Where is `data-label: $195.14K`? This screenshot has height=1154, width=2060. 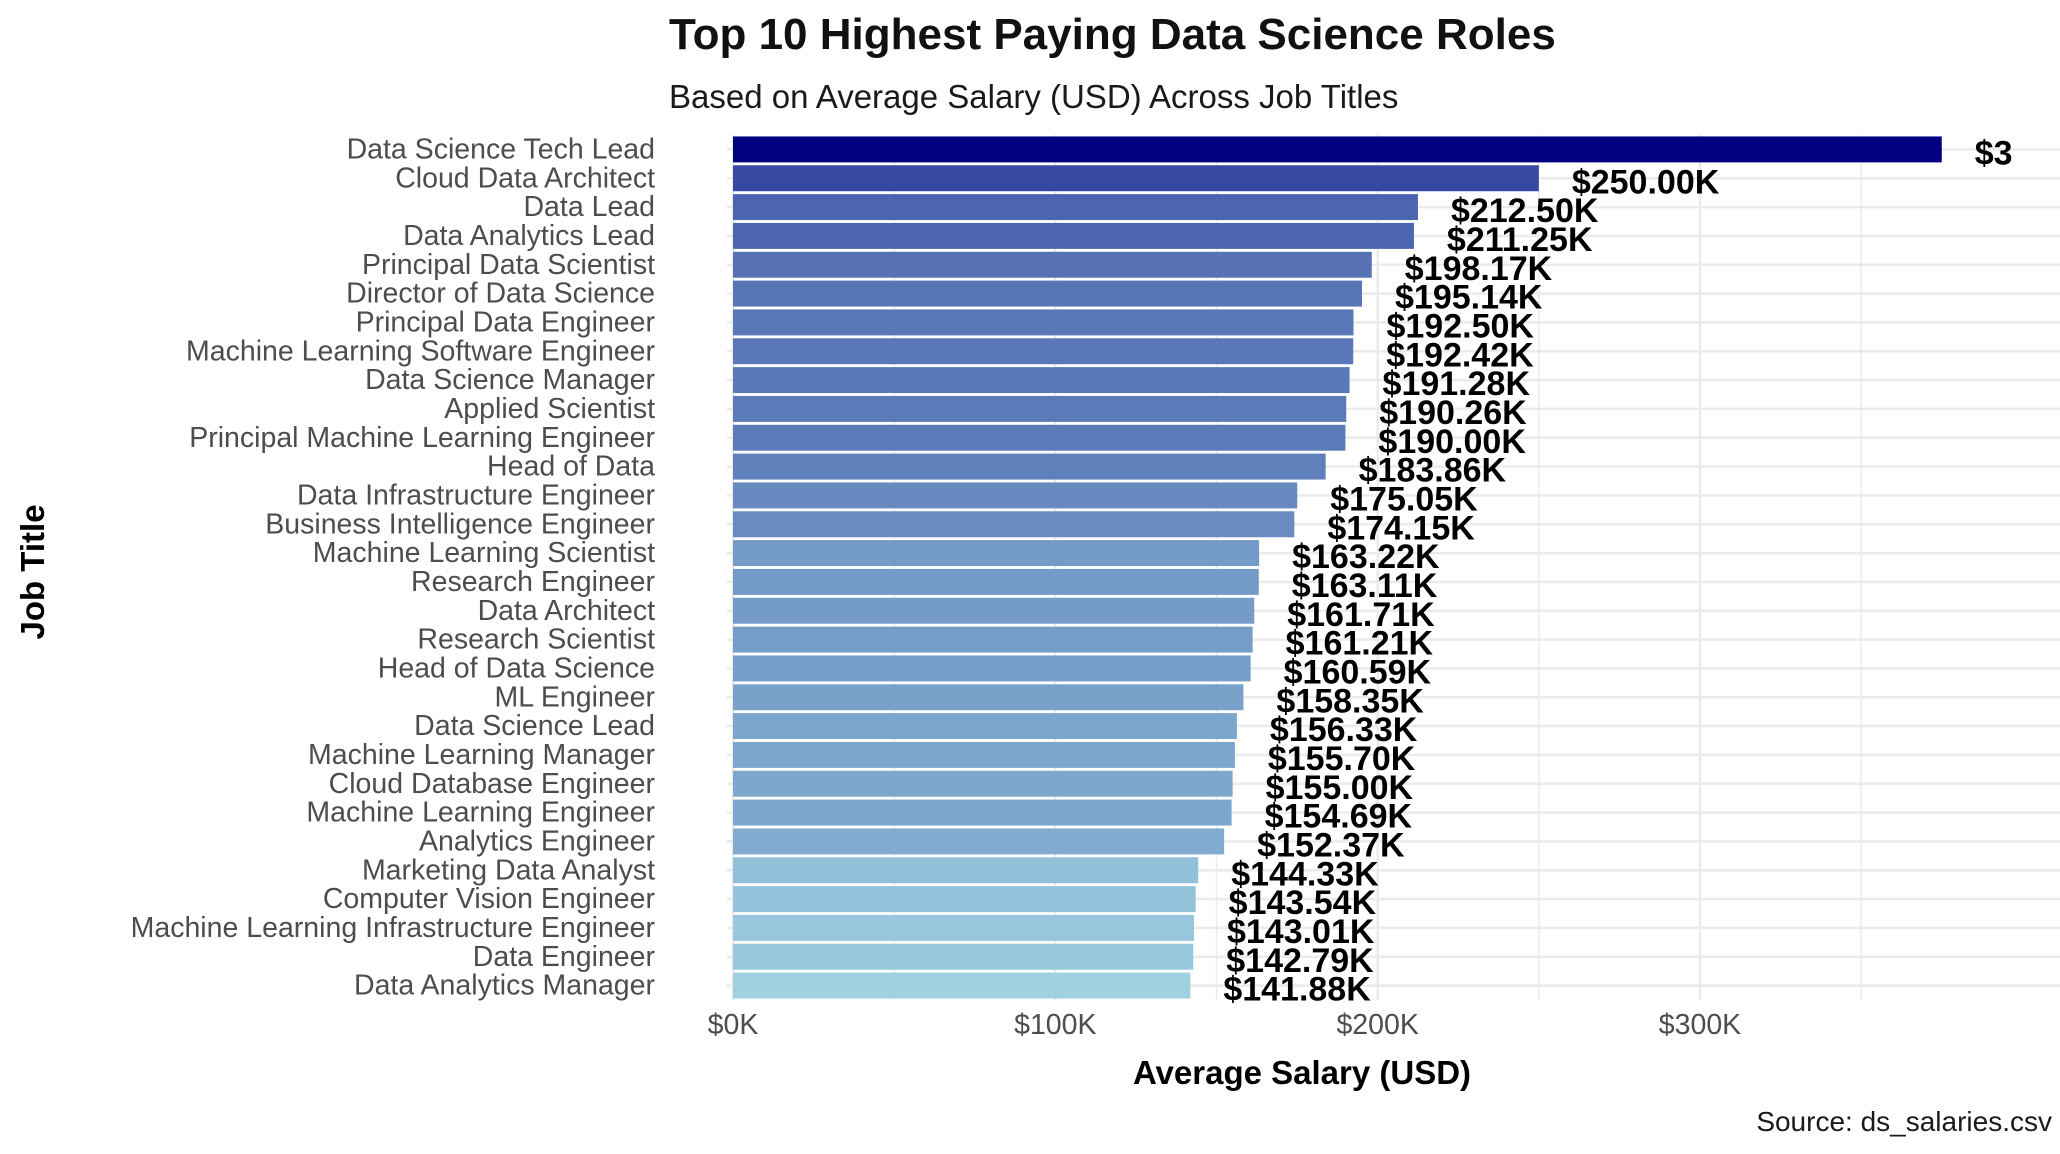 data-label: $195.14K is located at coordinates (1469, 298).